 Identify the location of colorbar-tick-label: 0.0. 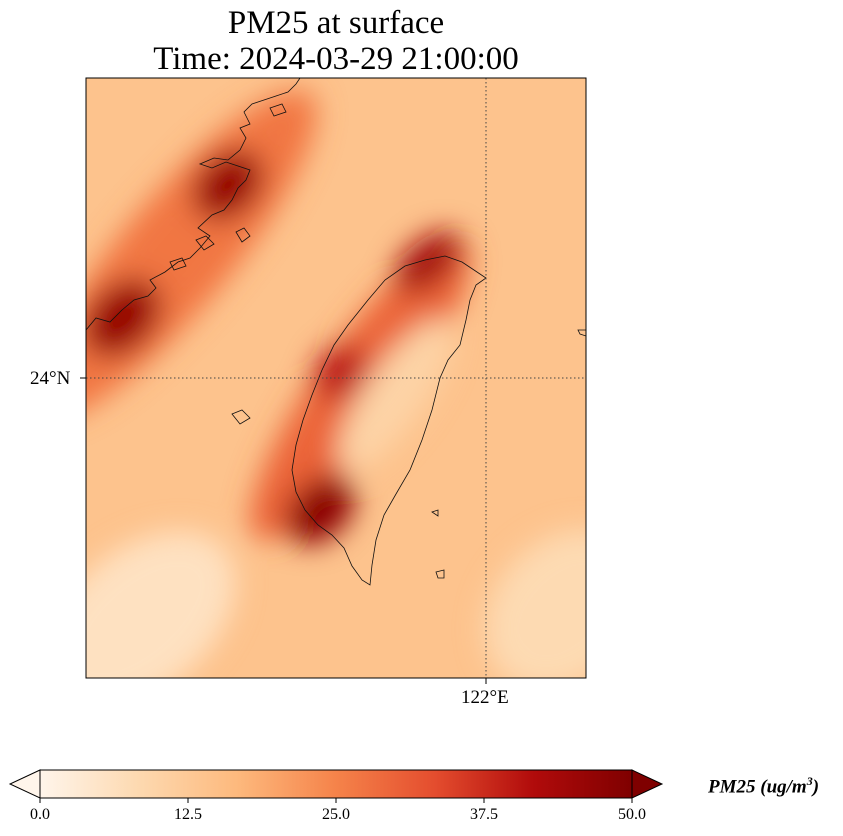
(40, 814).